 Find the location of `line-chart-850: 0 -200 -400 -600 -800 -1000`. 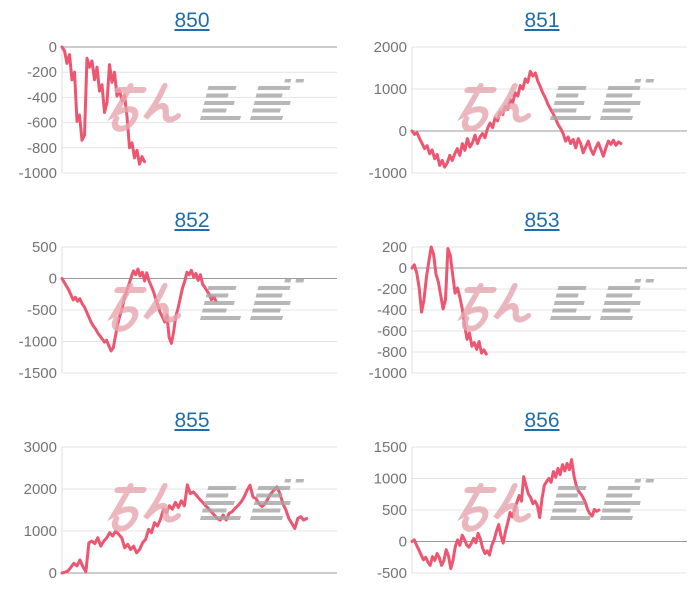

line-chart-850: 0 -200 -400 -600 -800 -1000 is located at coordinates (178, 110).